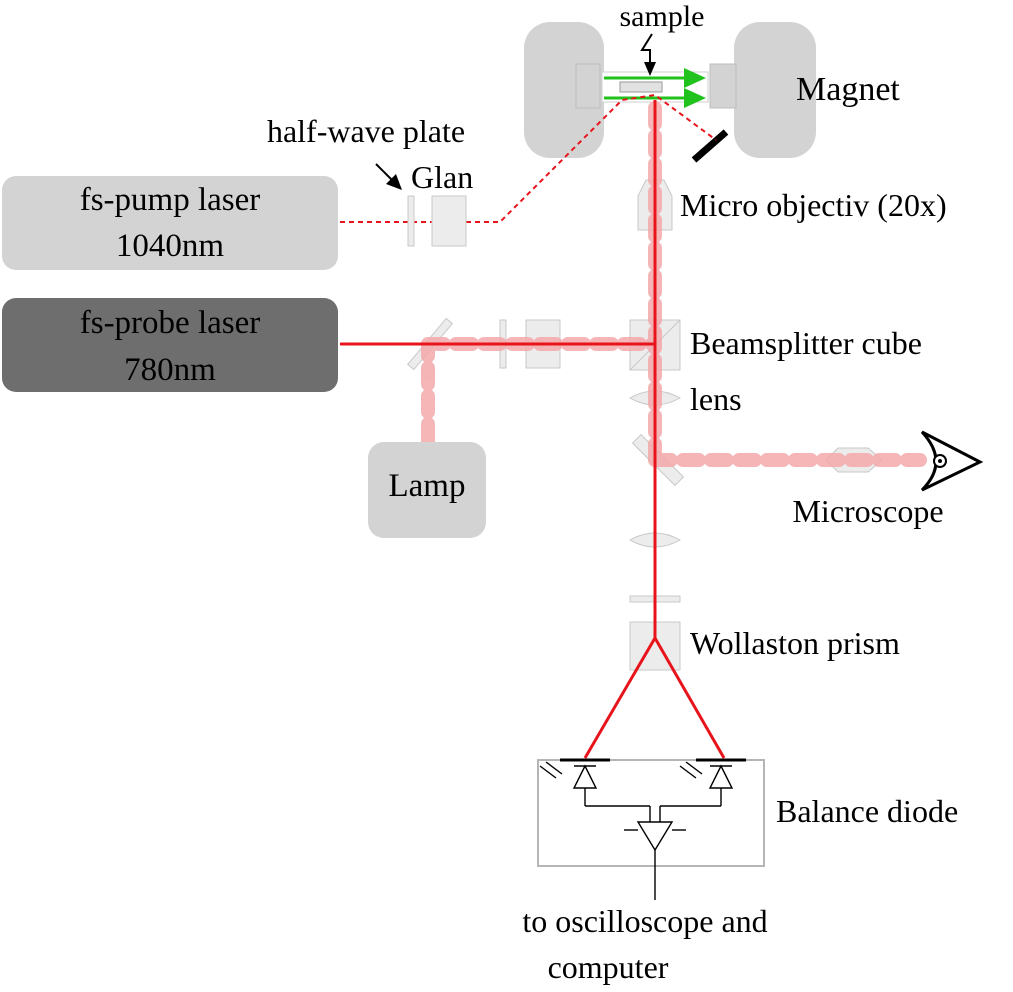 Image resolution: width=1013 pixels, height=992 pixels. Describe the element at coordinates (442, 177) in the screenshot. I see `glan-label: Glan` at that location.